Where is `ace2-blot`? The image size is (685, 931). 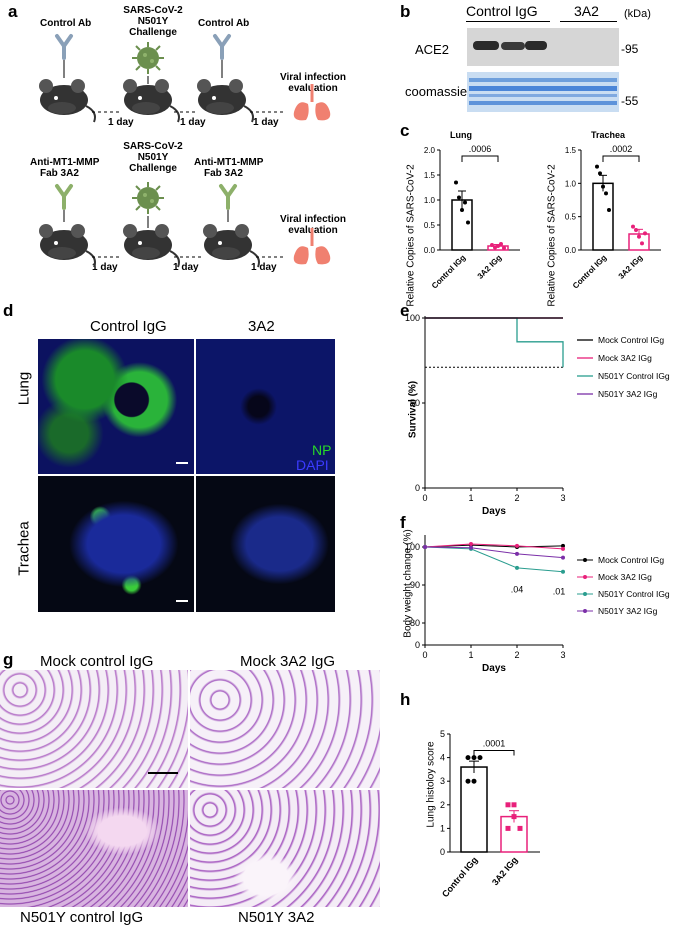 ace2-blot is located at coordinates (543, 47).